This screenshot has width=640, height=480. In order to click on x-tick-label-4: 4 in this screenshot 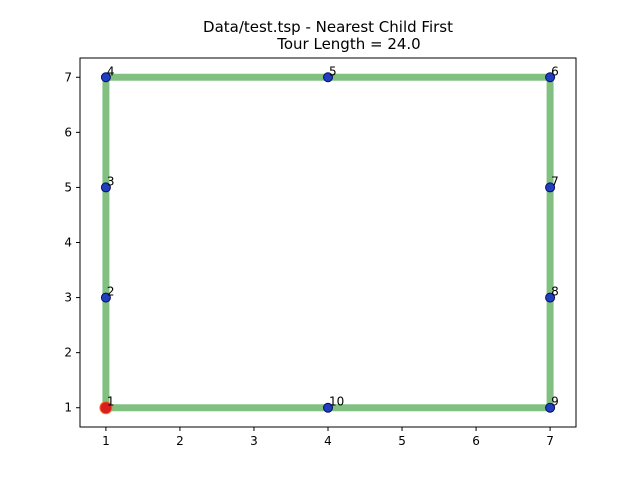, I will do `click(328, 441)`.